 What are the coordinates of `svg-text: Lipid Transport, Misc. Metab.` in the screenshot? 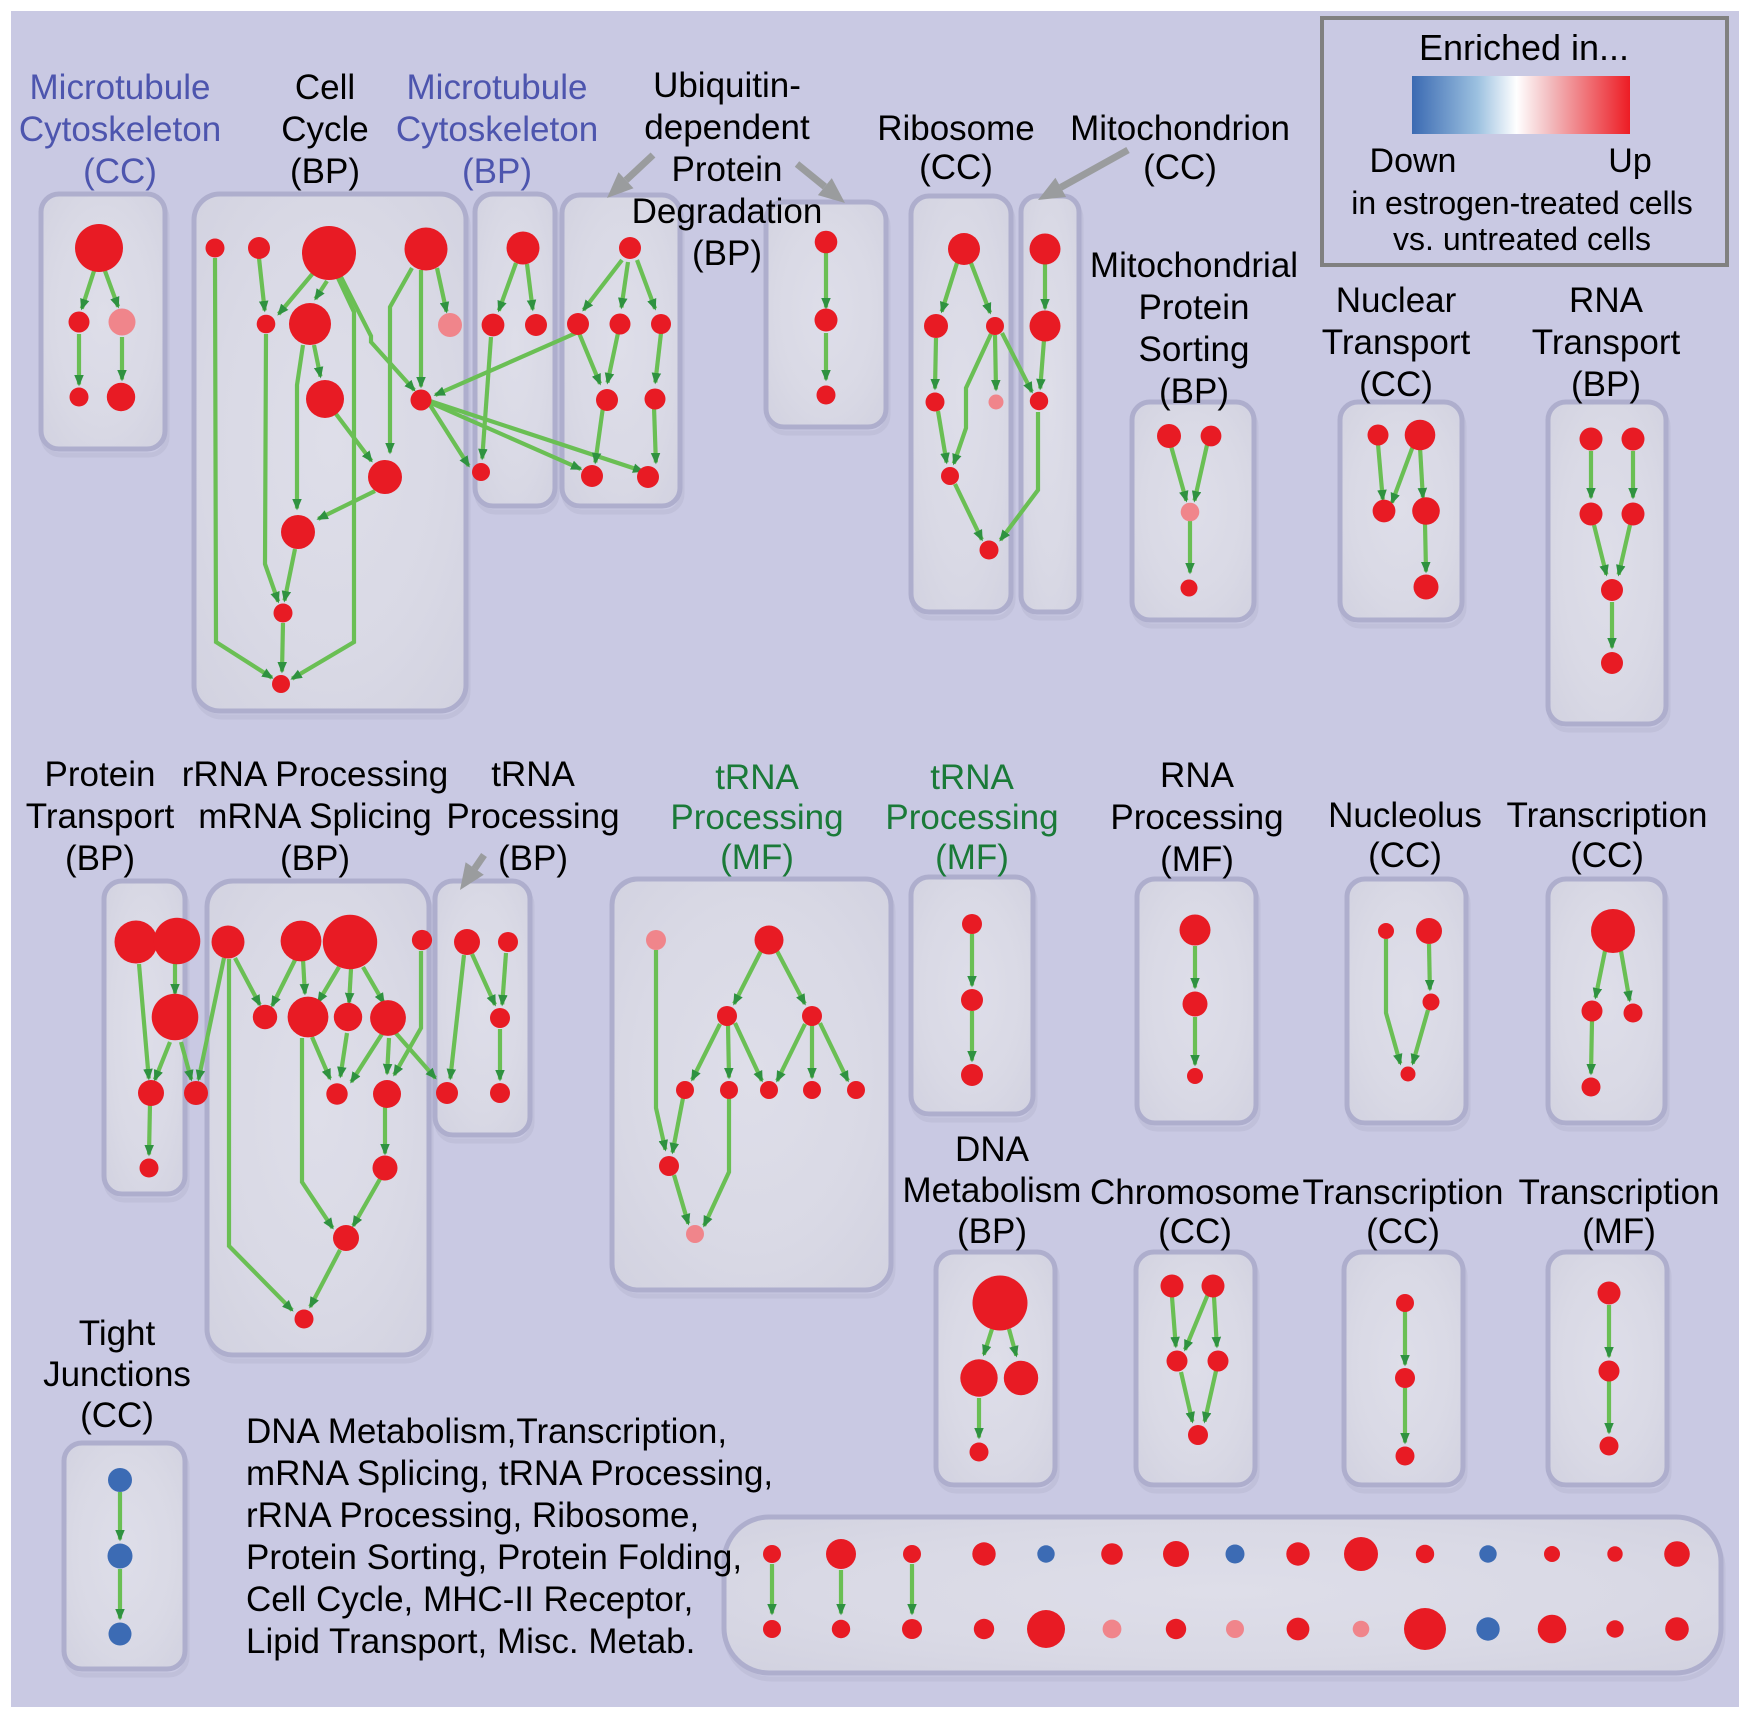 It's located at (470, 1641).